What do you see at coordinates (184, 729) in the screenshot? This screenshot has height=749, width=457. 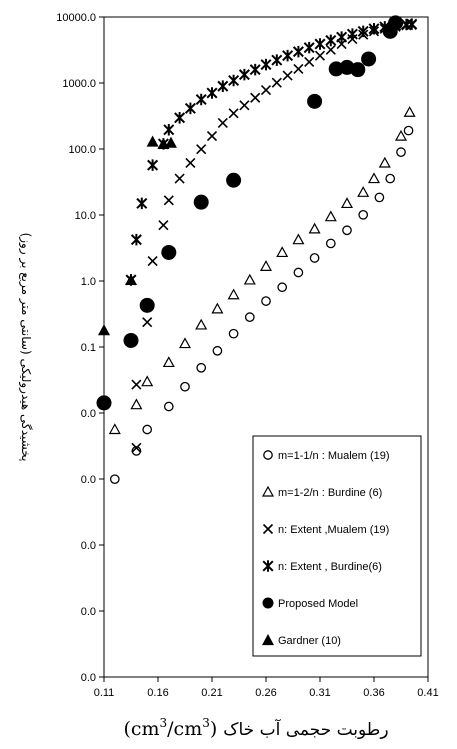 I see `x-axis-label-unit-mid: /cm` at bounding box center [184, 729].